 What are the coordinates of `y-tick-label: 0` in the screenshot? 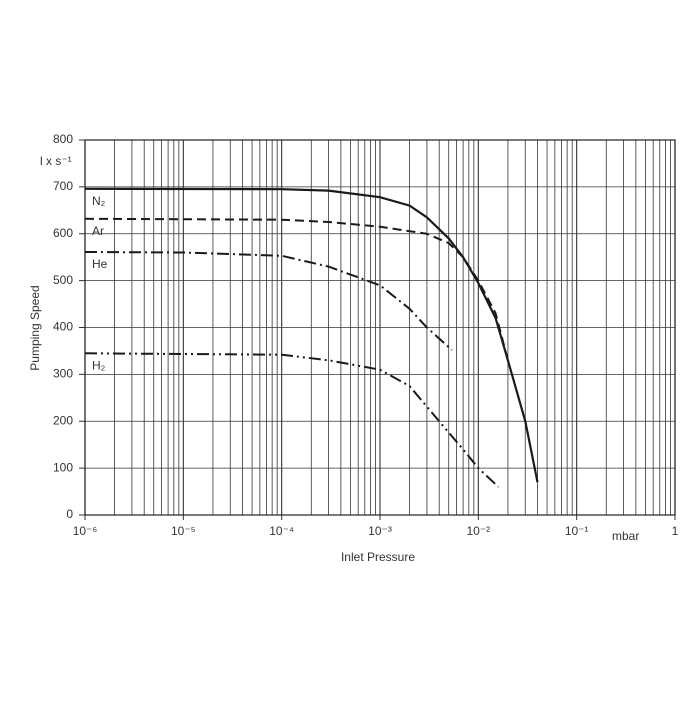 It's located at (69, 514).